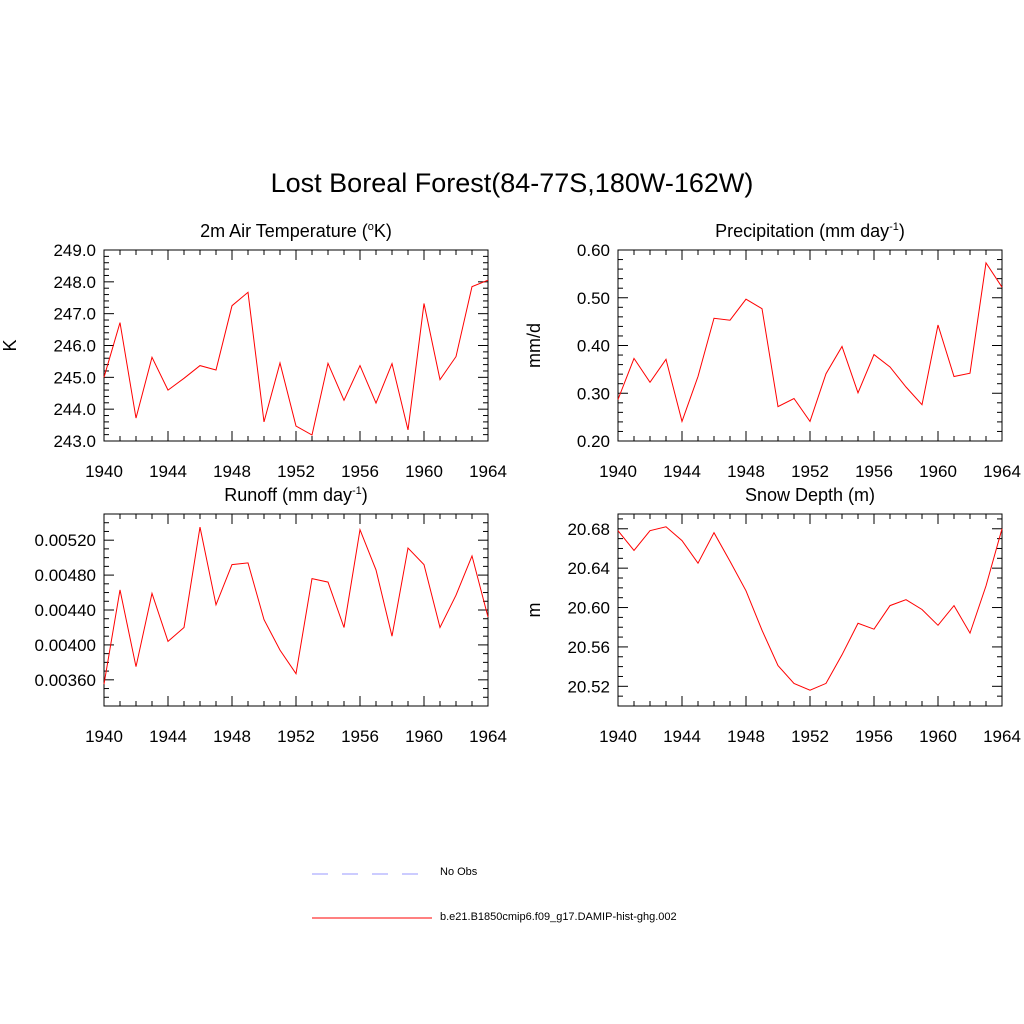 The image size is (1024, 1024). What do you see at coordinates (593, 393) in the screenshot?
I see `y-tick-label: 0.30` at bounding box center [593, 393].